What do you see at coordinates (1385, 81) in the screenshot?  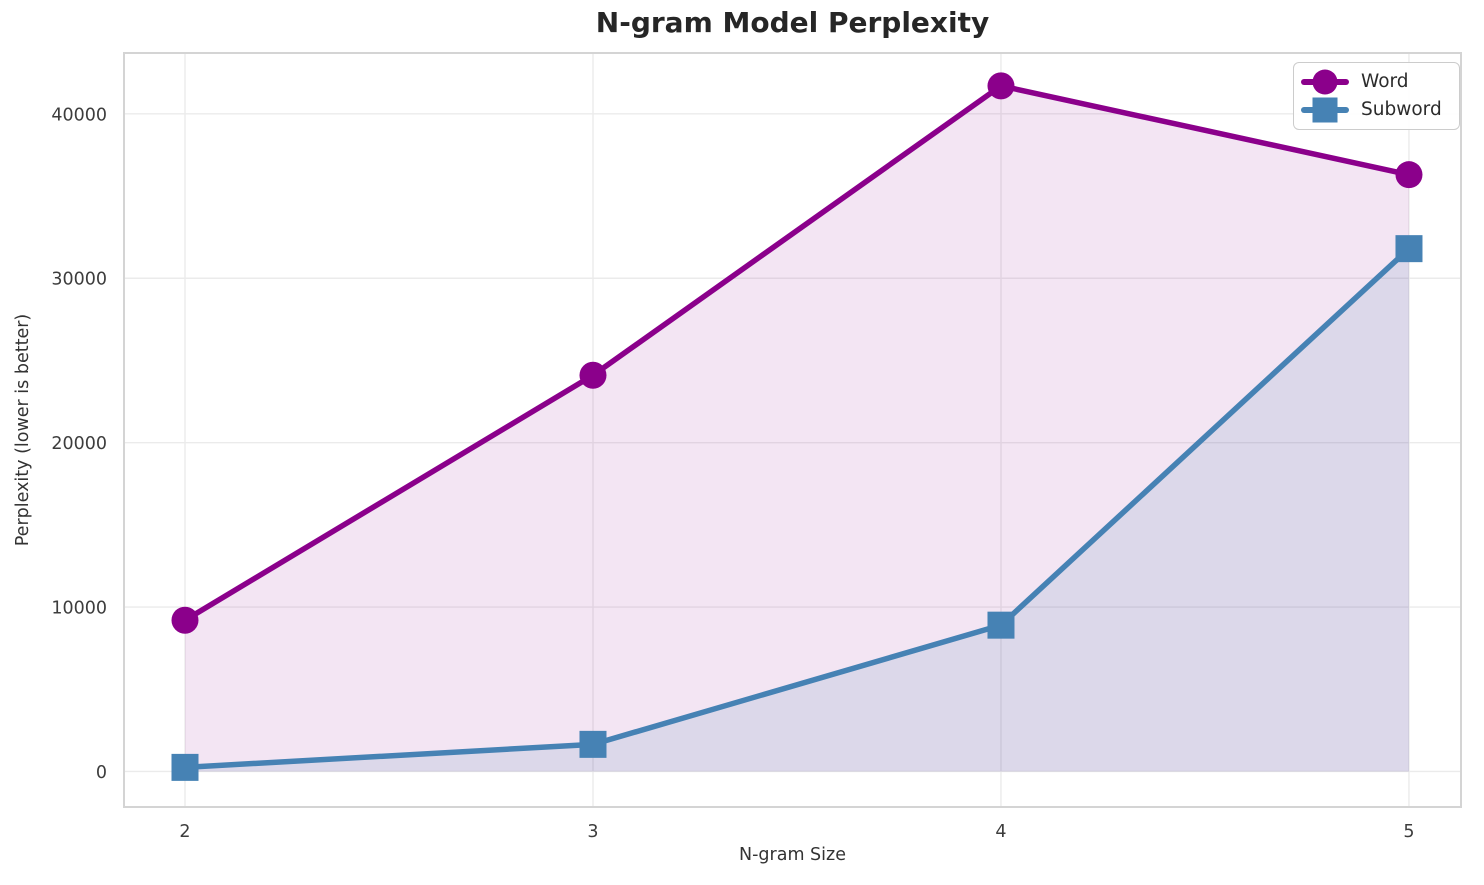 I see `legend-label-word: Word` at bounding box center [1385, 81].